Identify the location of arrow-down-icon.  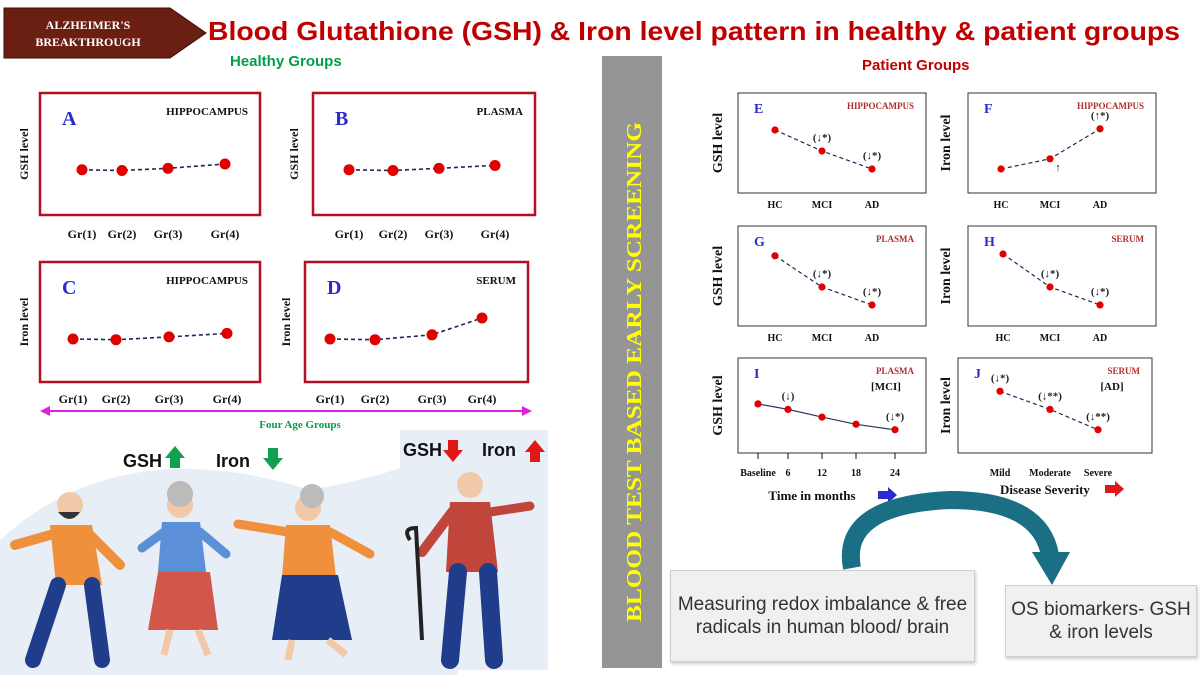
(453, 451).